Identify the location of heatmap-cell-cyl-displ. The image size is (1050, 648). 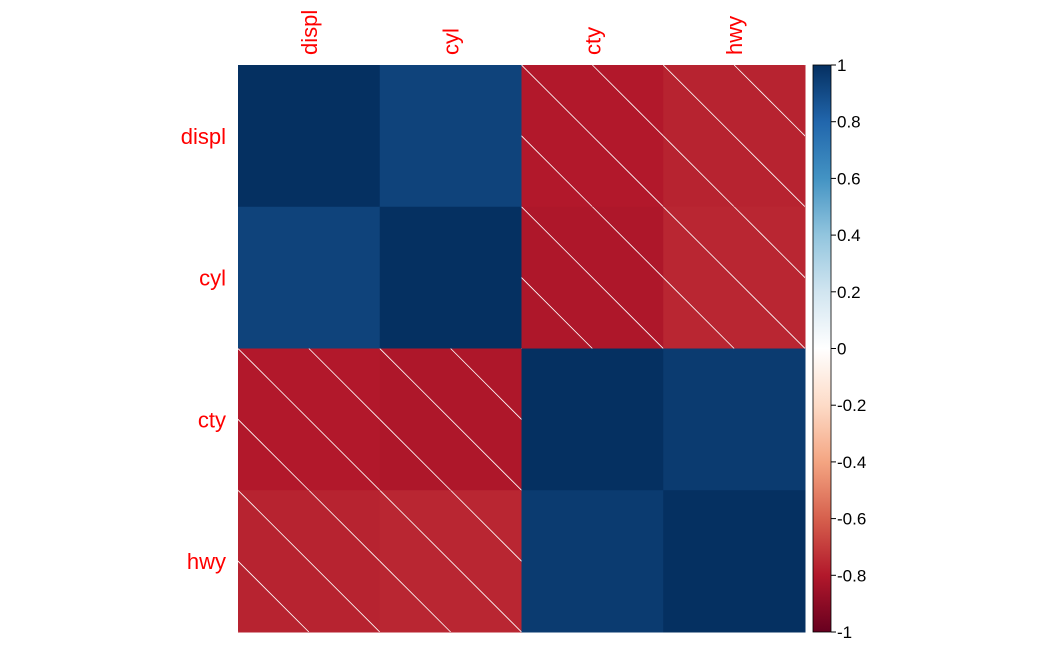
(309, 277).